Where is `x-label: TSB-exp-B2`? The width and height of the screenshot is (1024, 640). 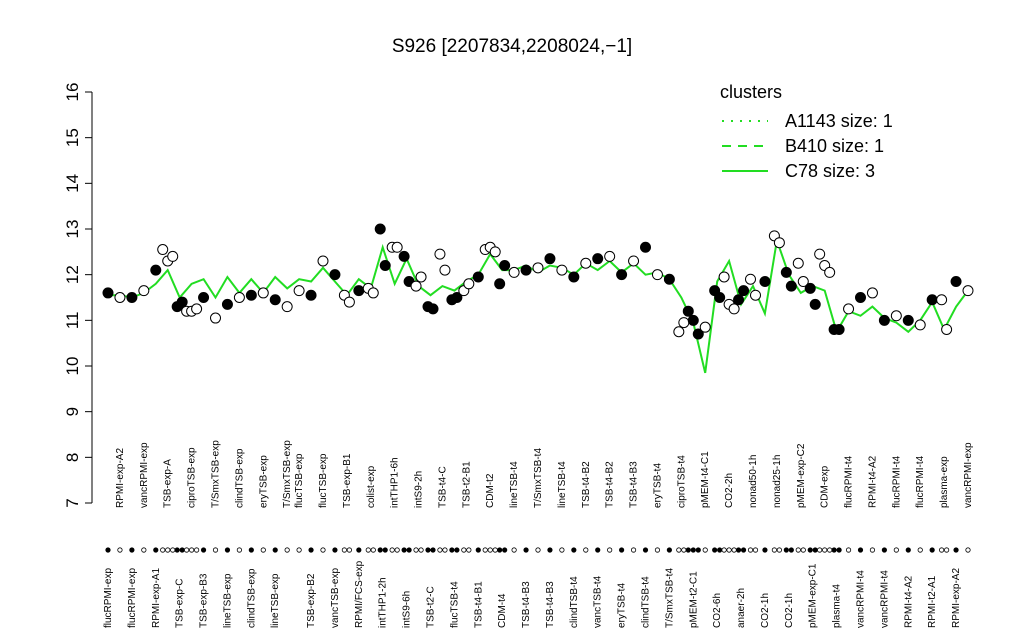 x-label: TSB-exp-B2 is located at coordinates (311, 600).